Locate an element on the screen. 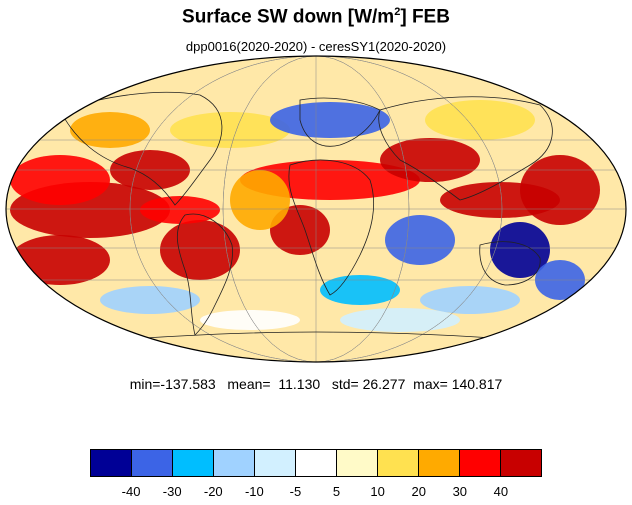 This screenshot has width=632, height=505. stat-mean-value: 11.130 is located at coordinates (299, 384).